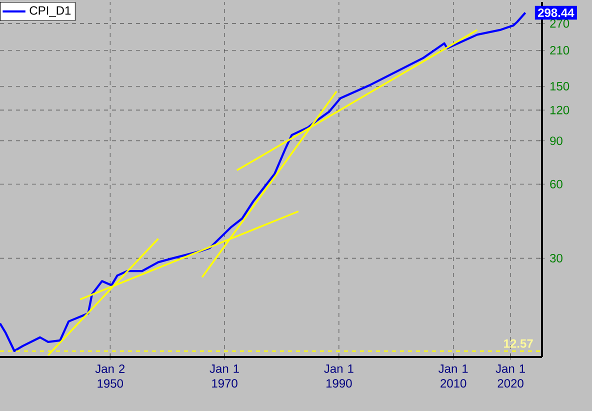 The height and width of the screenshot is (411, 592). Describe the element at coordinates (560, 50) in the screenshot. I see `y-tick-label: 210` at that location.